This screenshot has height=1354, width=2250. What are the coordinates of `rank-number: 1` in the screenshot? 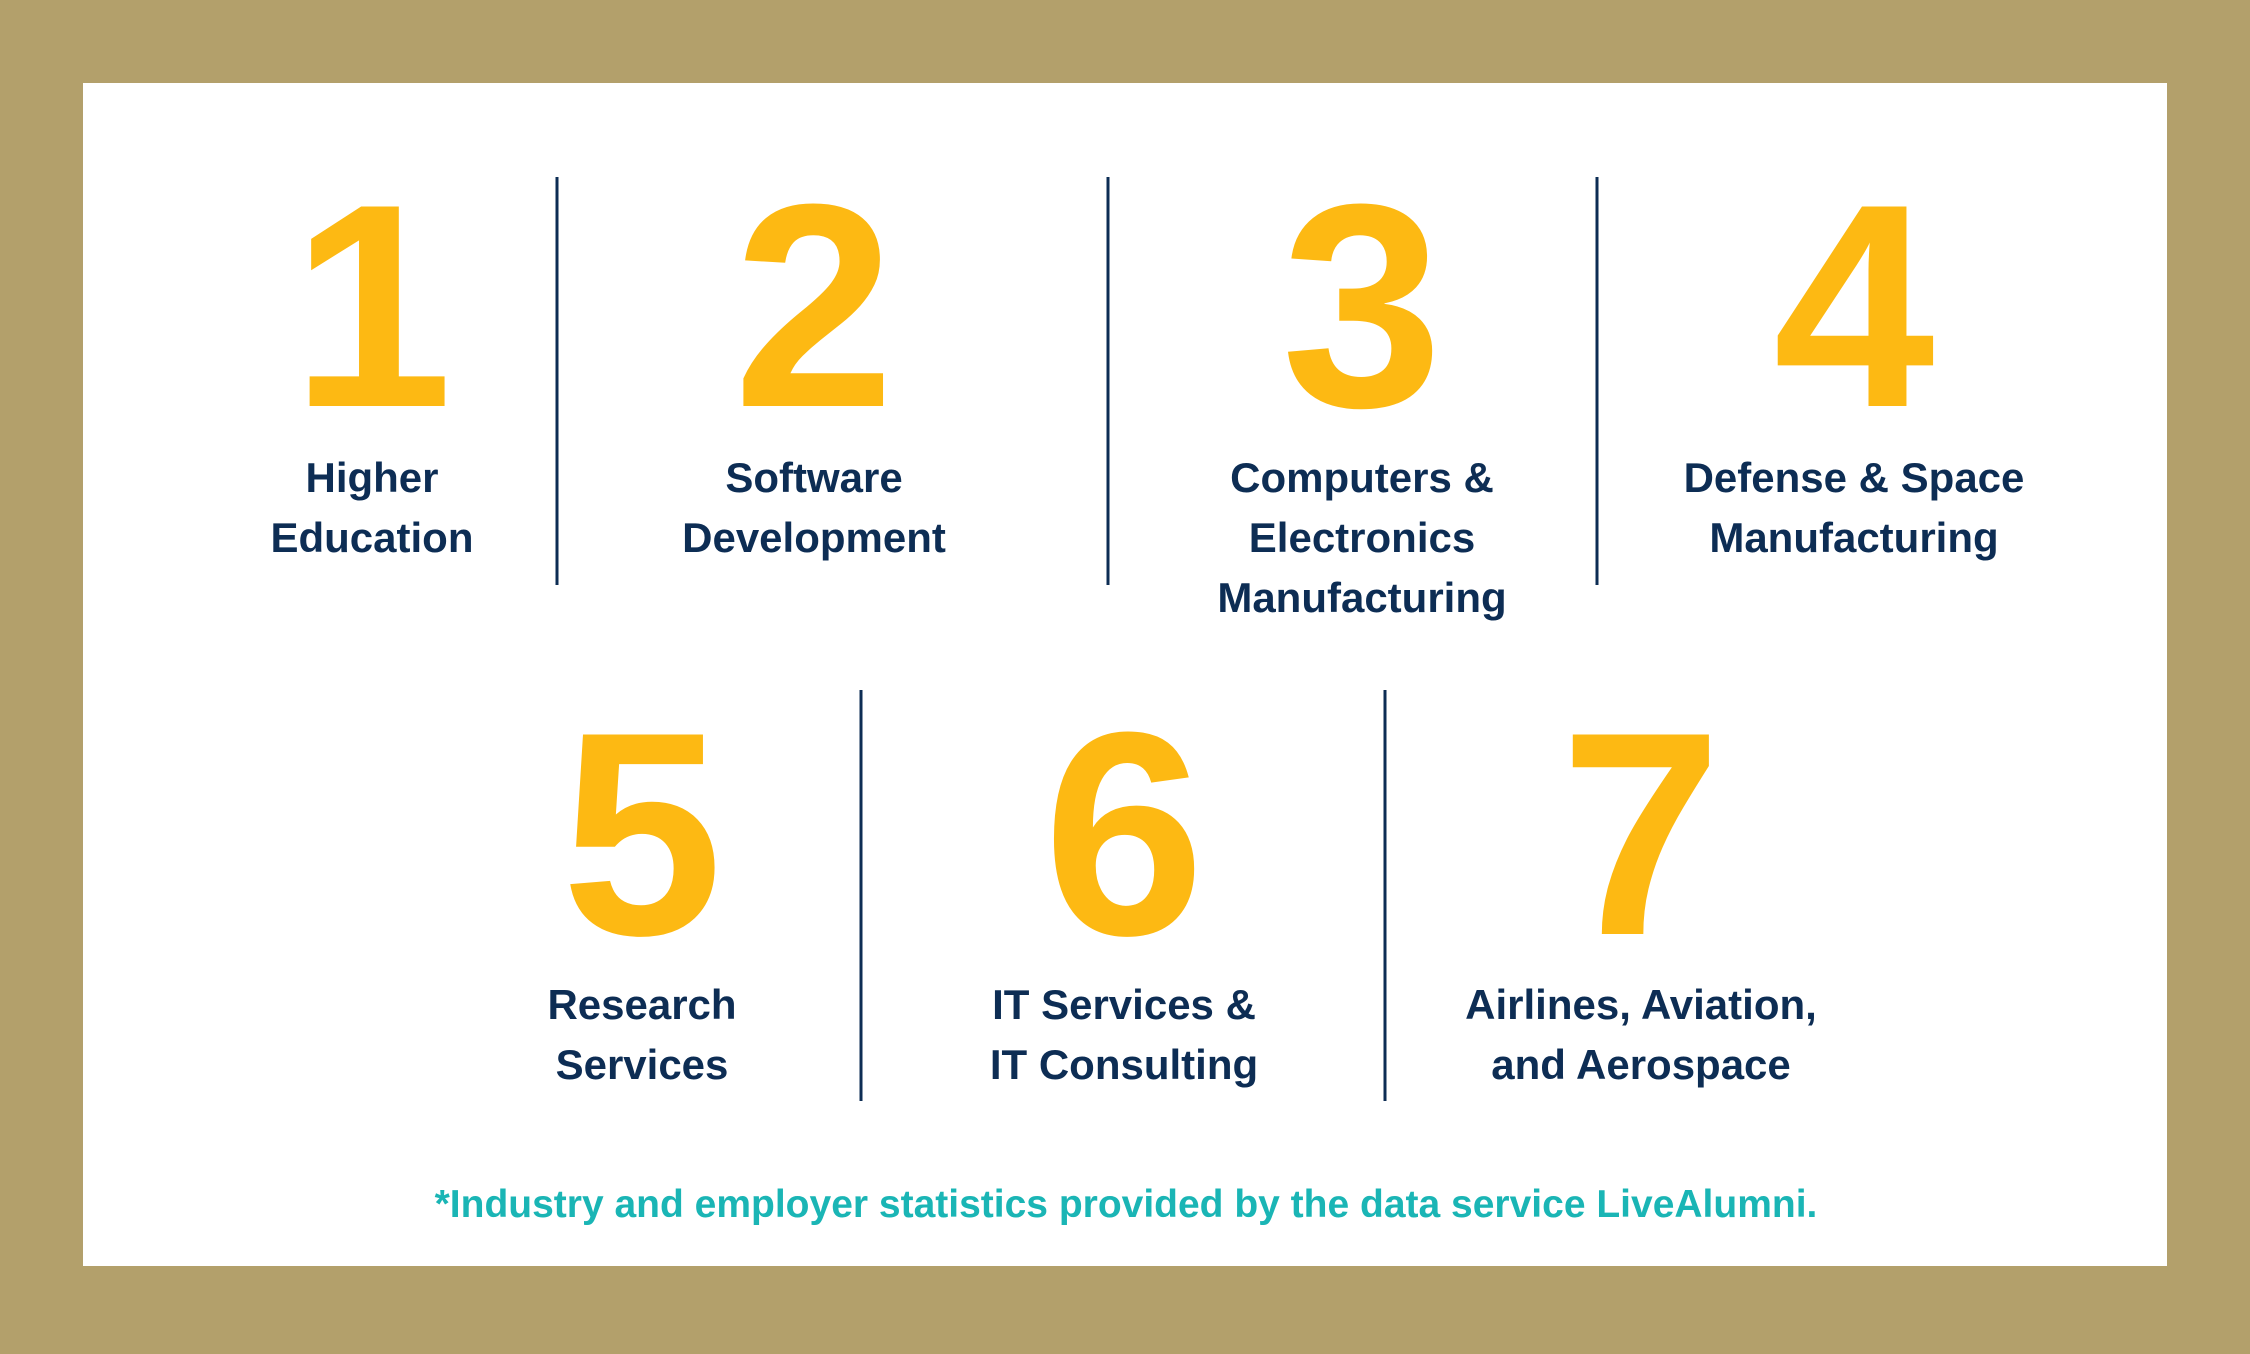 It's located at (371, 306).